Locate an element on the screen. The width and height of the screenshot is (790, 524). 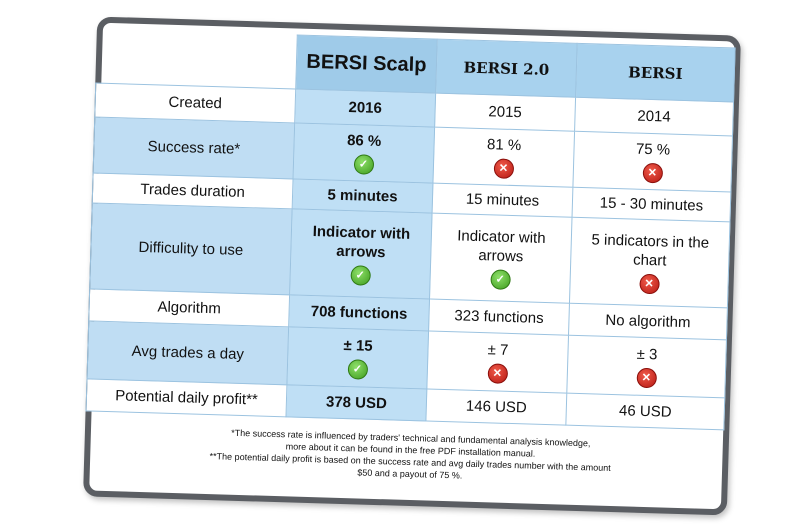
column-header-bersi-2: BERSI 2.0 is located at coordinates (506, 68).